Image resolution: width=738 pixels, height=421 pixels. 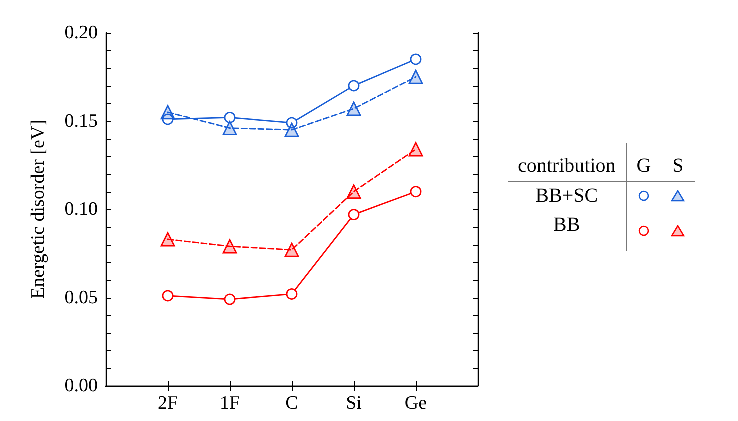 What do you see at coordinates (354, 403) in the screenshot?
I see `x-tick-label: Si` at bounding box center [354, 403].